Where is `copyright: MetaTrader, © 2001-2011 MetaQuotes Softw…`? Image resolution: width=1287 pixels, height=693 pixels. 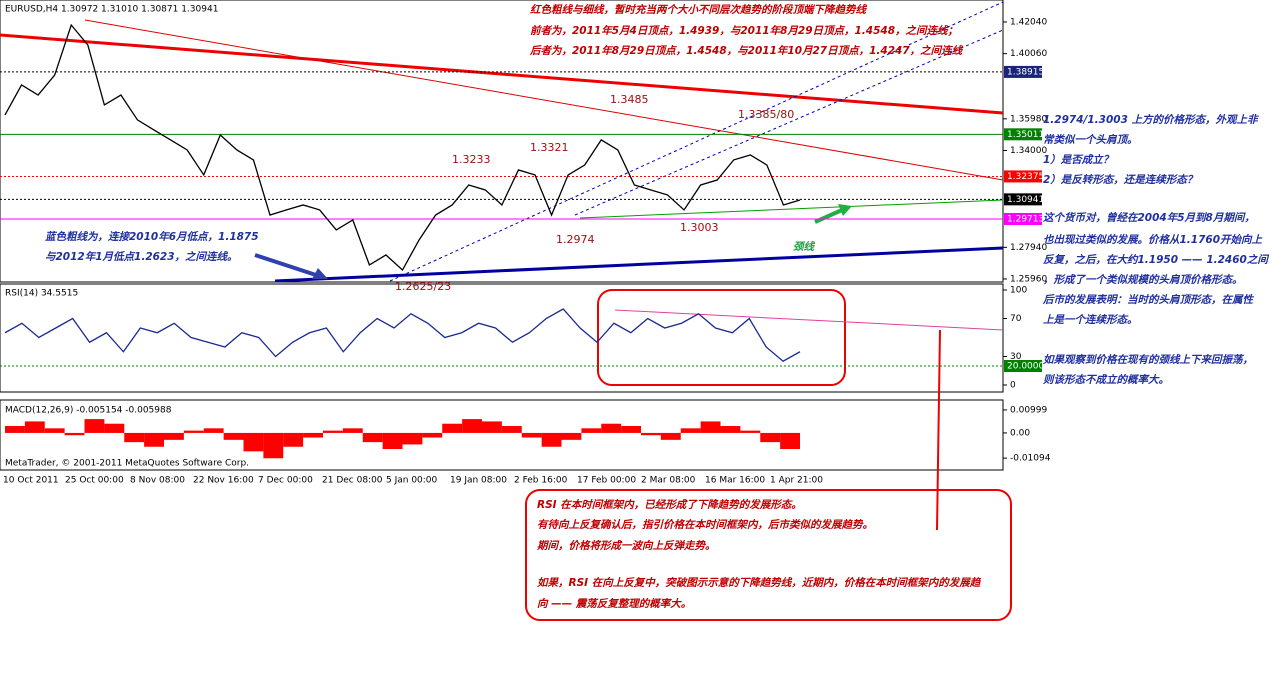
copyright: MetaTrader, © 2001-2011 MetaQuotes Softw… is located at coordinates (127, 464).